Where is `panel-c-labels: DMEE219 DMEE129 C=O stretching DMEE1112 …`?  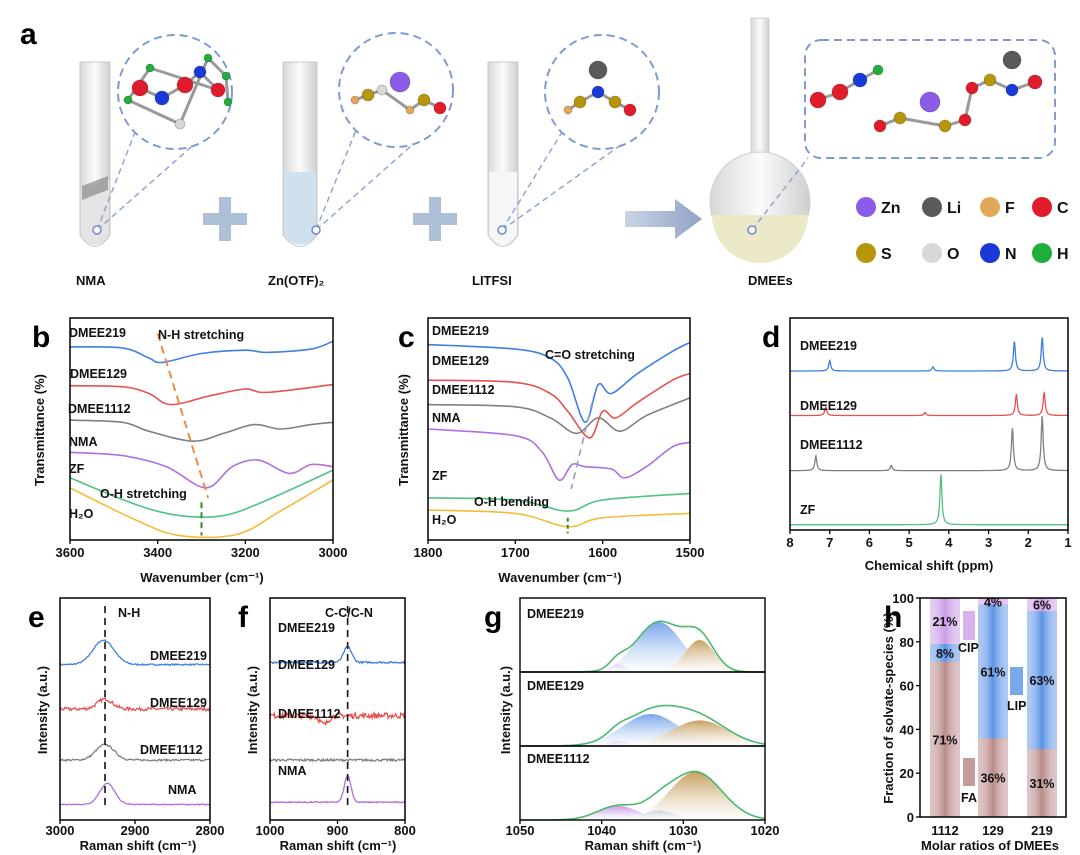
panel-c-labels: DMEE219 DMEE129 C=O stretching DMEE1112 … is located at coordinates (533, 425).